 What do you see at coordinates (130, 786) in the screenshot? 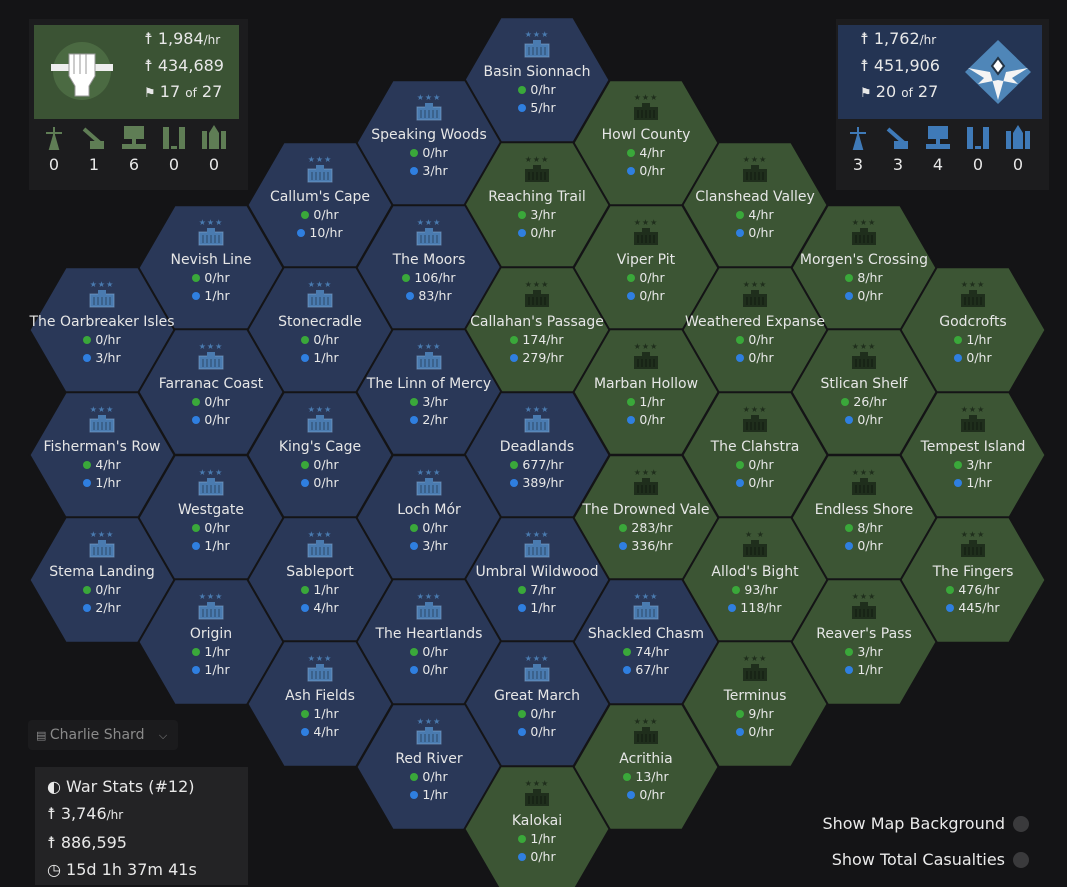
I see `war-stats-title: War Stats (#12)` at bounding box center [130, 786].